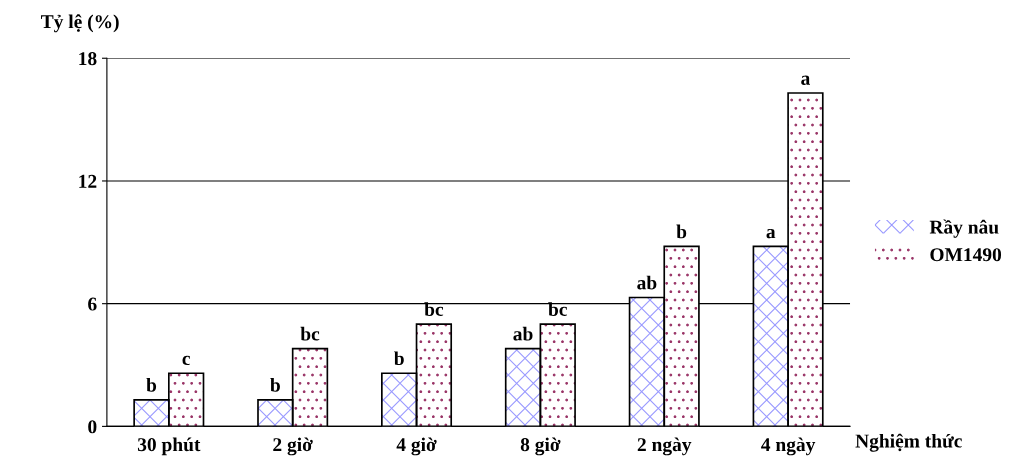 This screenshot has height=466, width=1018. What do you see at coordinates (416, 446) in the screenshot?
I see `x-tick-label: 4 giờ` at bounding box center [416, 446].